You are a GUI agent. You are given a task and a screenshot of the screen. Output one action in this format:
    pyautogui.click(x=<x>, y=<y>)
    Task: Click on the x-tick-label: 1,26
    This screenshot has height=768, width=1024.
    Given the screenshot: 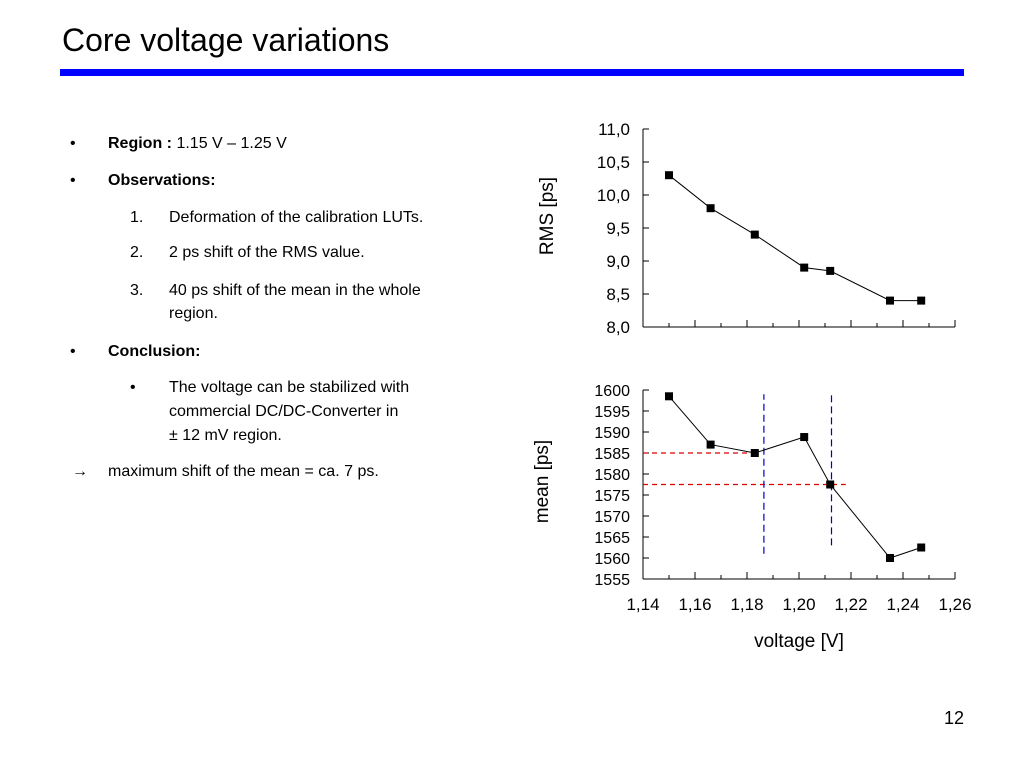 What is the action you would take?
    pyautogui.click(x=954, y=604)
    